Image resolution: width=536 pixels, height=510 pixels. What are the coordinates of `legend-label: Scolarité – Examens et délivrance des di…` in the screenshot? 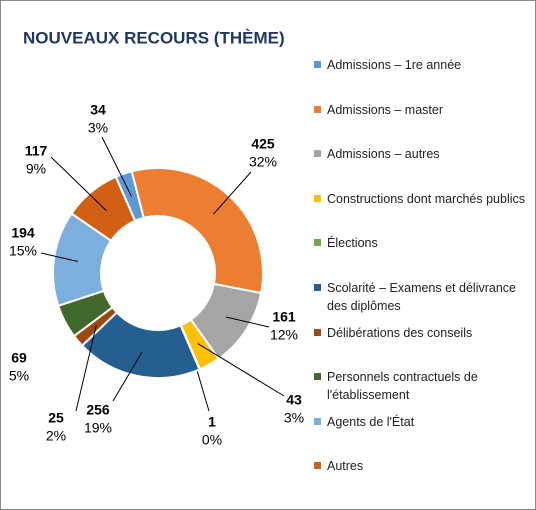 It's located at (421, 297).